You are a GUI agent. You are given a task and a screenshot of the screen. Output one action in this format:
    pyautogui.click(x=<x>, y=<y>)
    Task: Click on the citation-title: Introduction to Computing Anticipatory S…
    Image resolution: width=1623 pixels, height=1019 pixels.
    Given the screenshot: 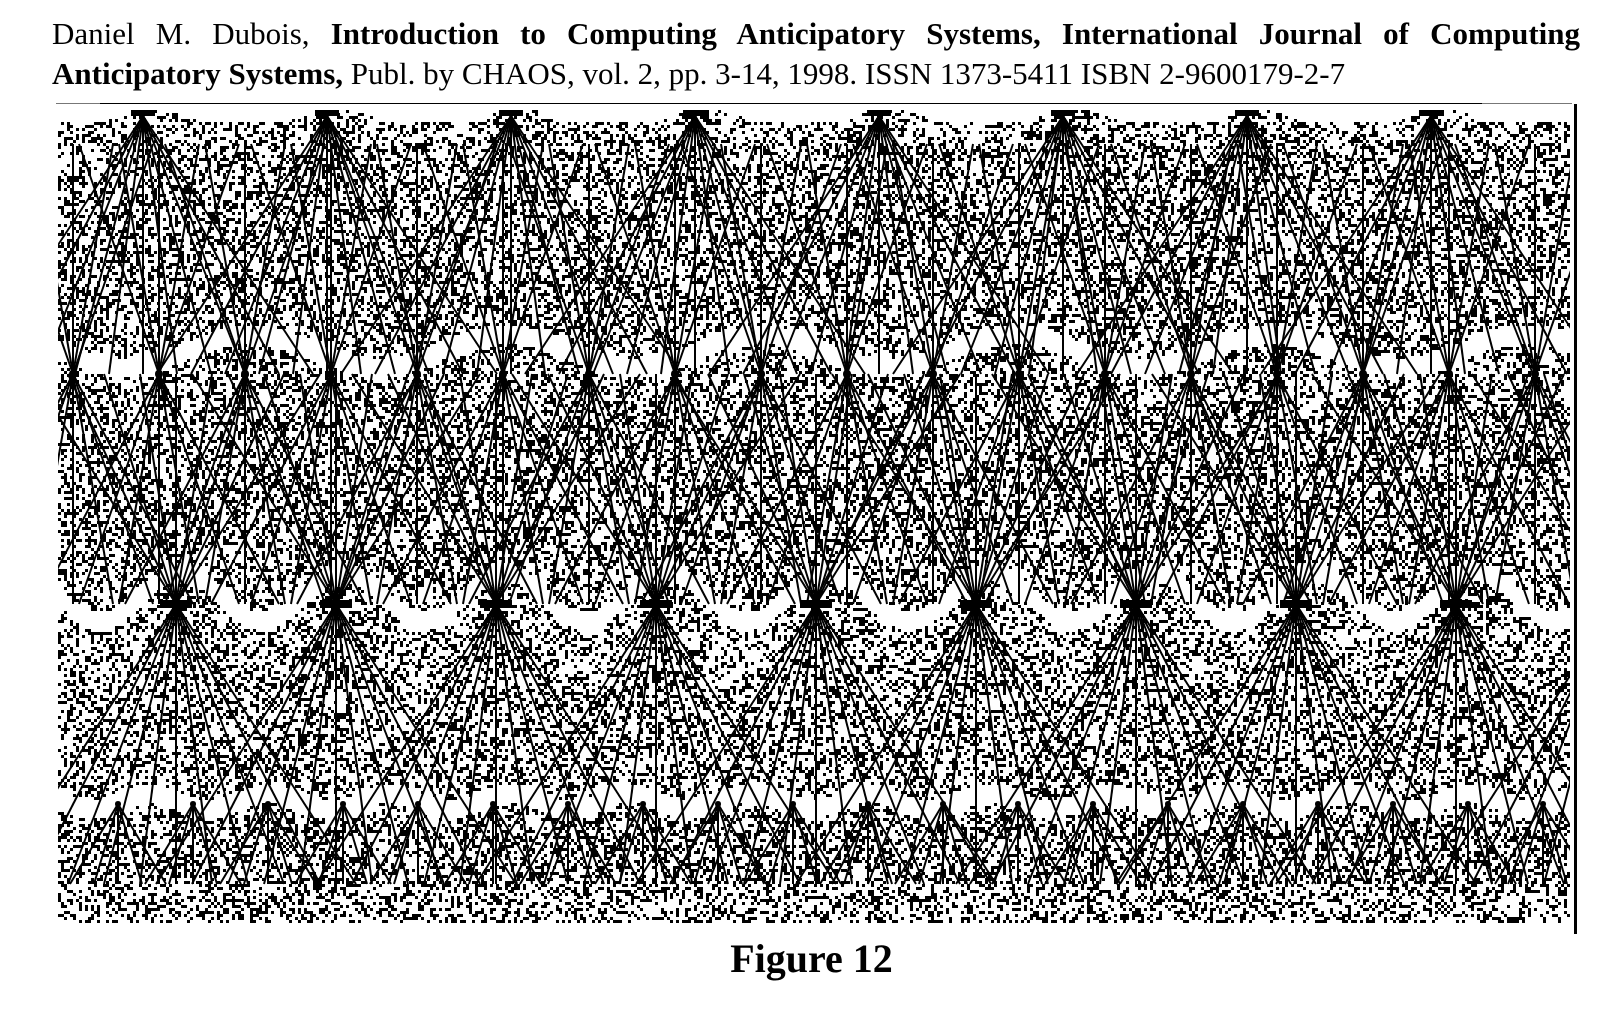 What is the action you would take?
    pyautogui.click(x=816, y=53)
    